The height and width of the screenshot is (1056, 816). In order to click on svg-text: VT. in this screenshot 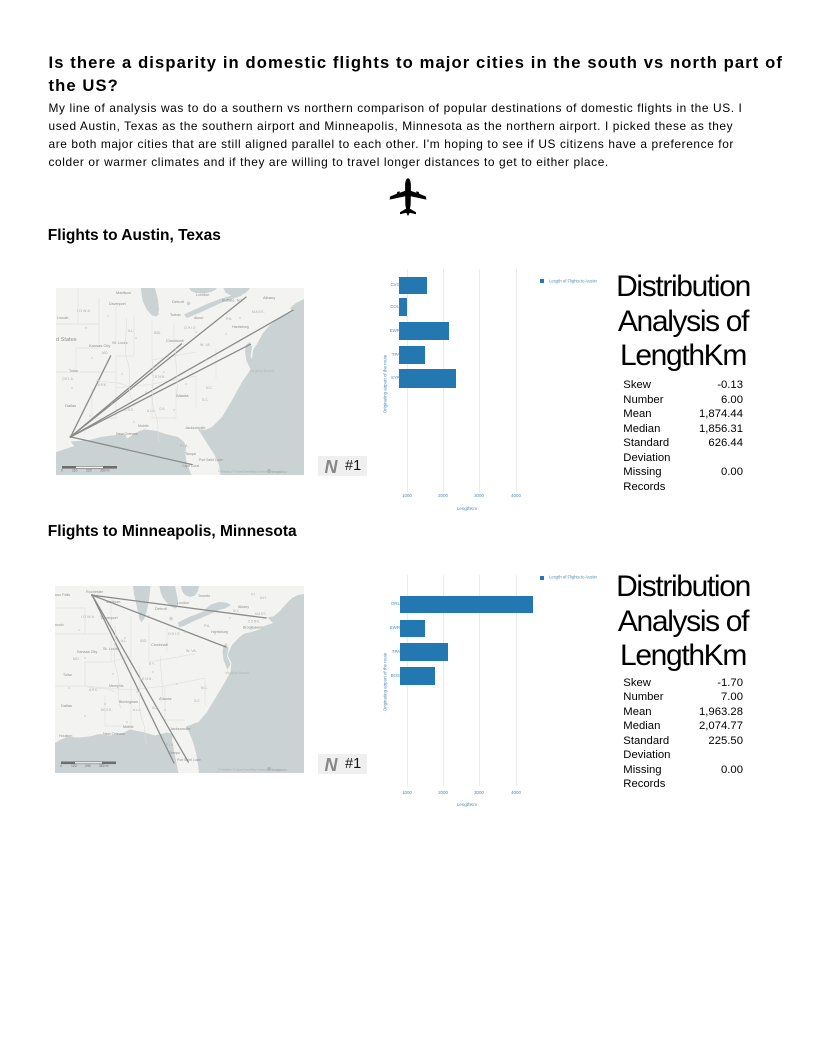, I will do `click(253, 595)`.